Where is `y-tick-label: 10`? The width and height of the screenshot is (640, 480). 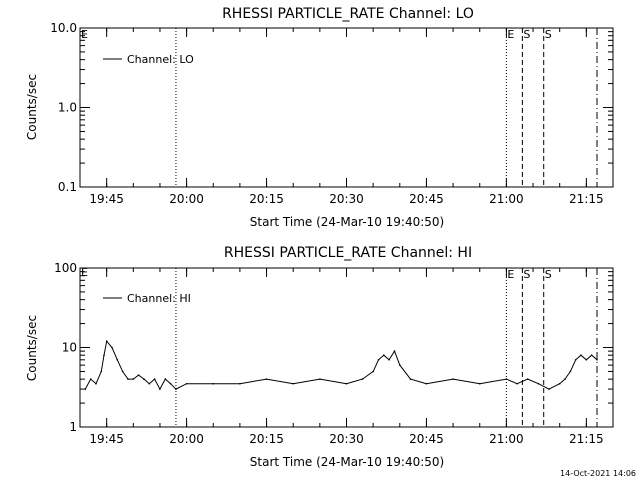
y-tick-label: 10 is located at coordinates (69, 348).